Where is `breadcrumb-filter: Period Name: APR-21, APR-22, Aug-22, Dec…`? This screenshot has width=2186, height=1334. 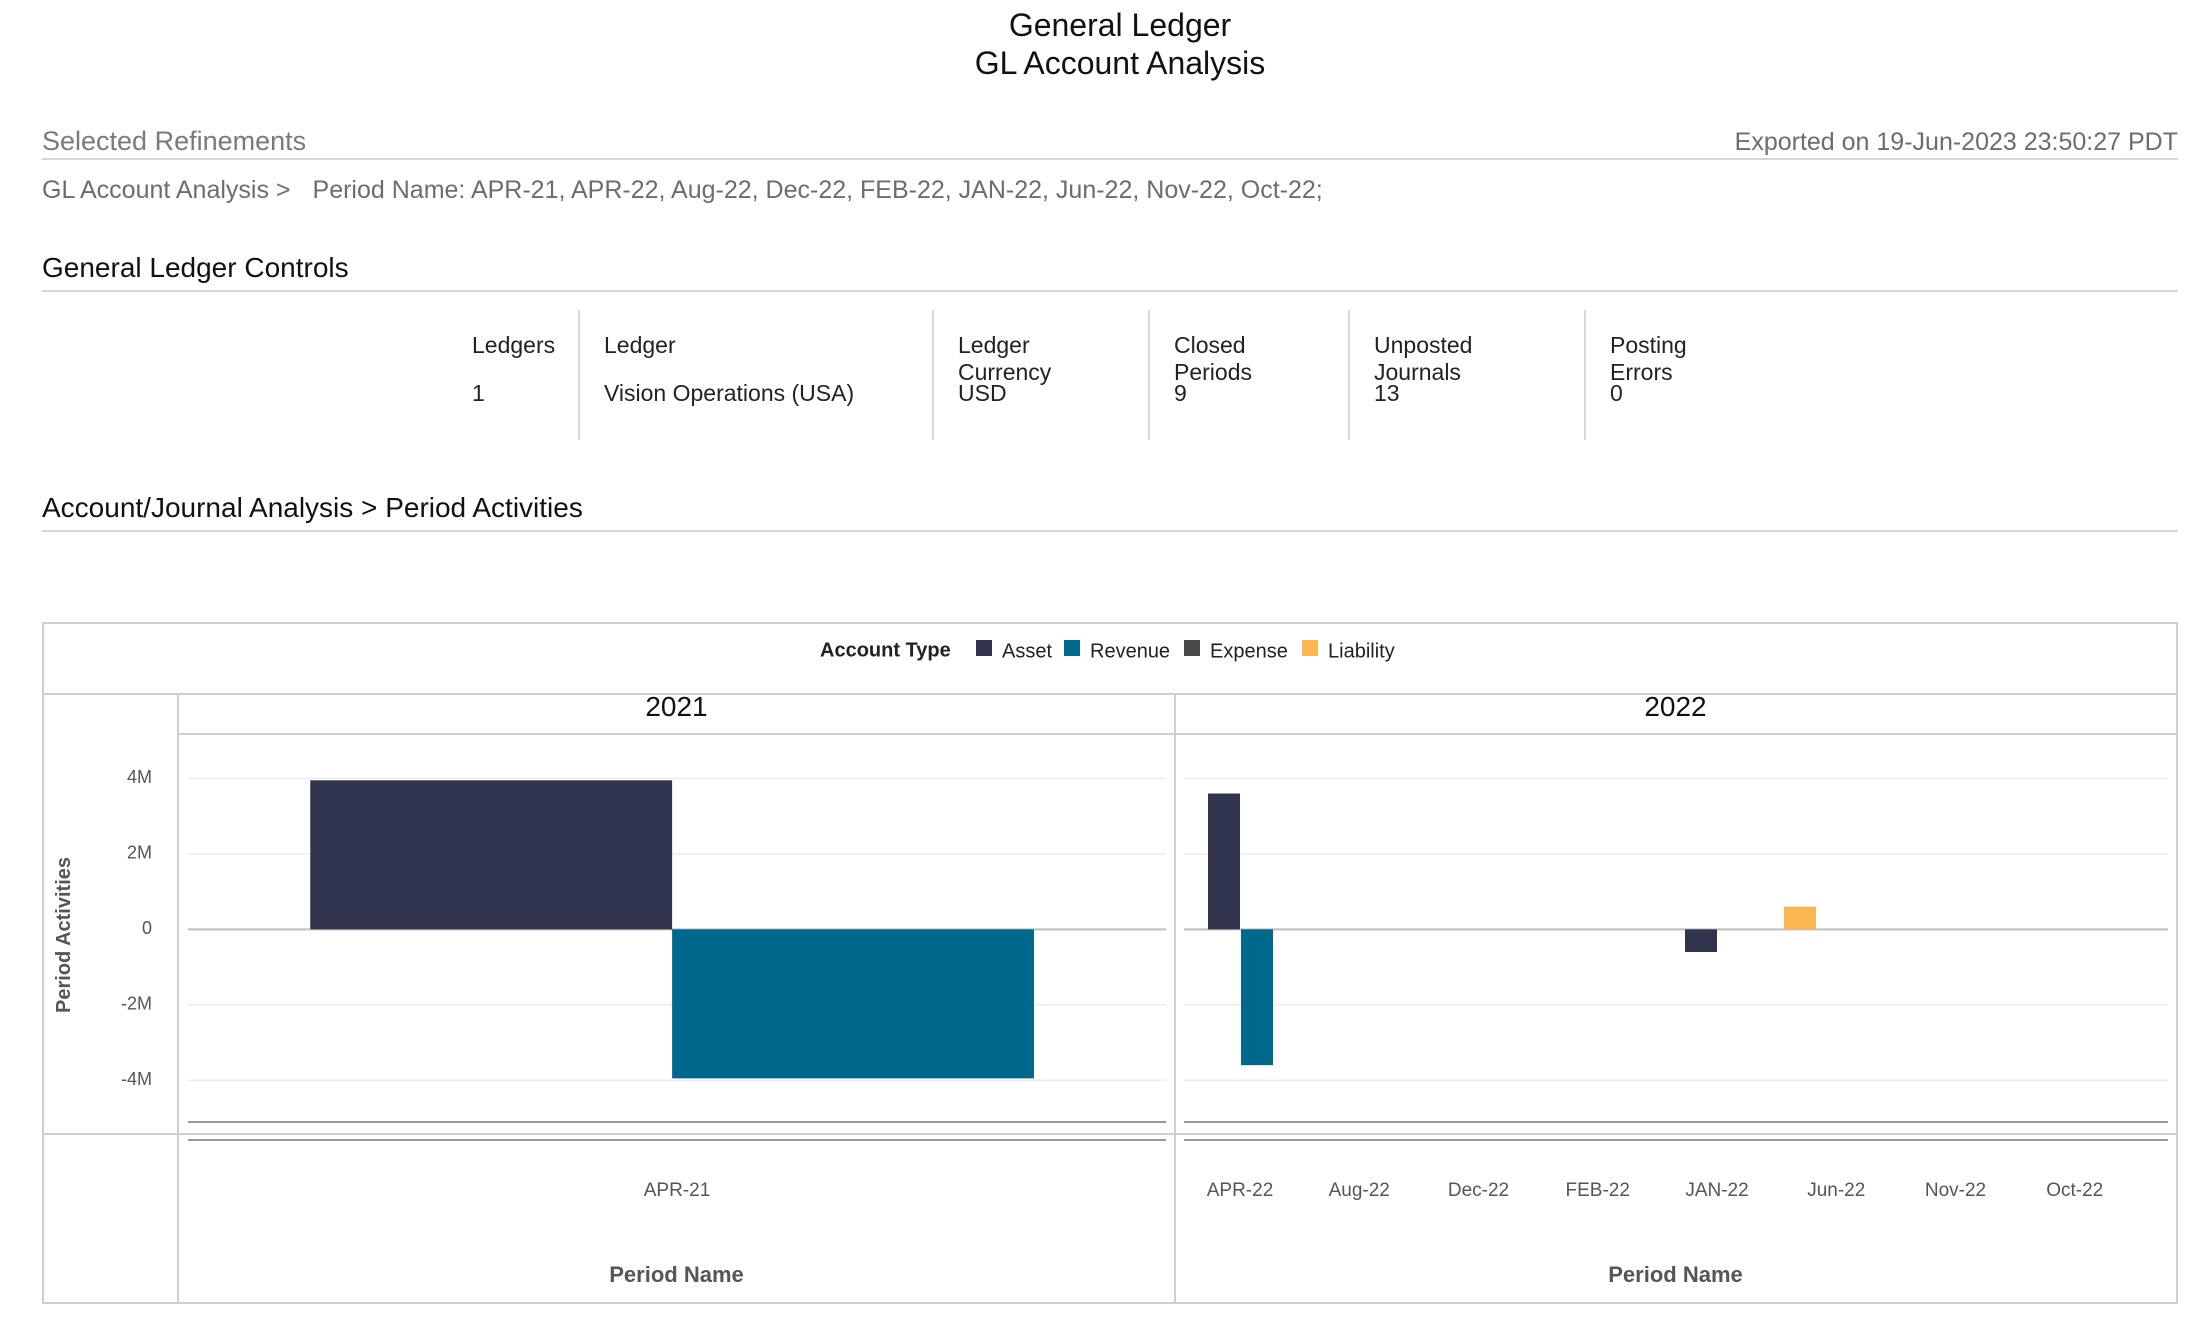 breadcrumb-filter: Period Name: APR-21, APR-22, Aug-22, Dec… is located at coordinates (817, 190).